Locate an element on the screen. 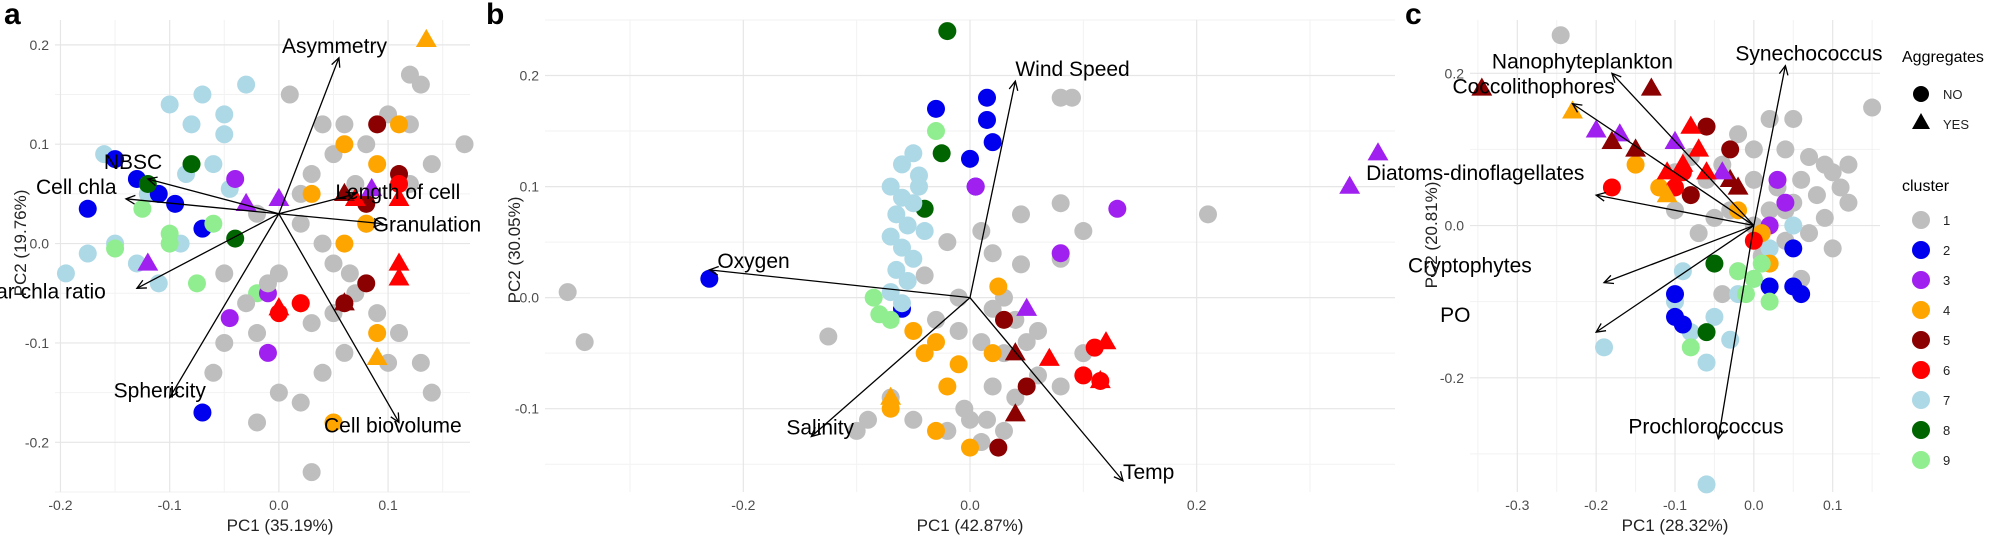 The image size is (2000, 539). panel-b-vector-label-salinity: Salinity is located at coordinates (820, 427).